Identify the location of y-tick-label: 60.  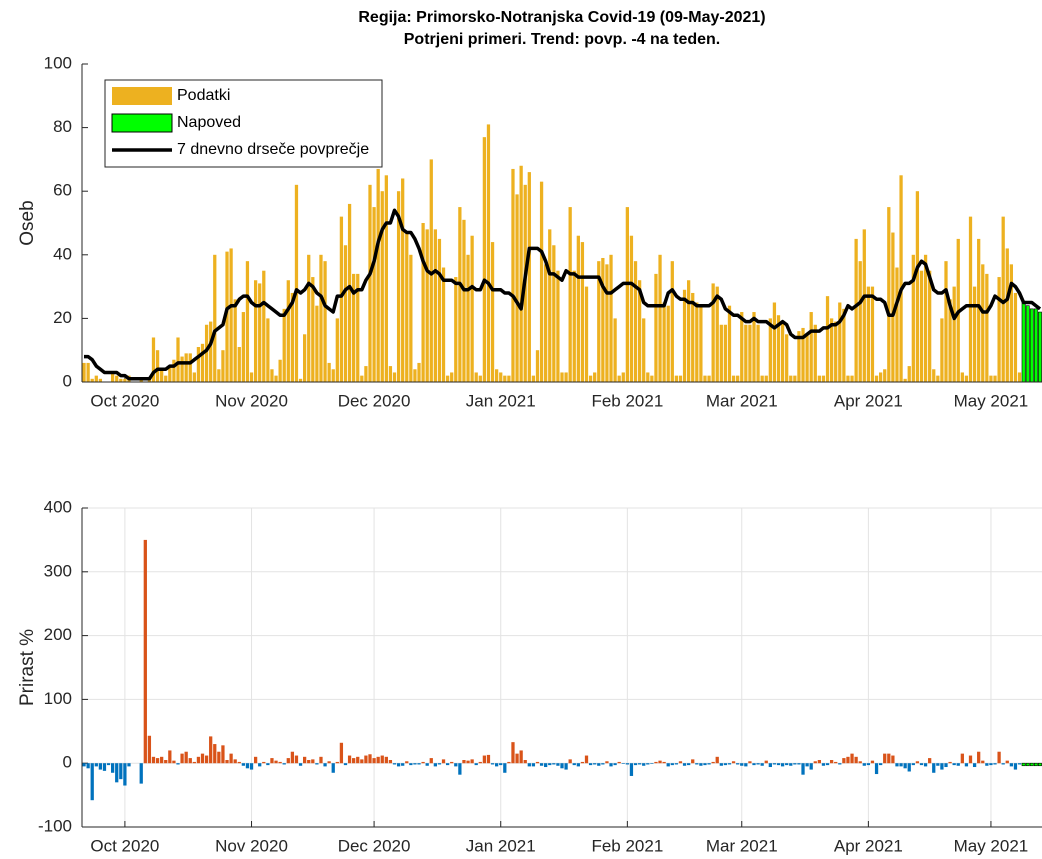
(62, 190).